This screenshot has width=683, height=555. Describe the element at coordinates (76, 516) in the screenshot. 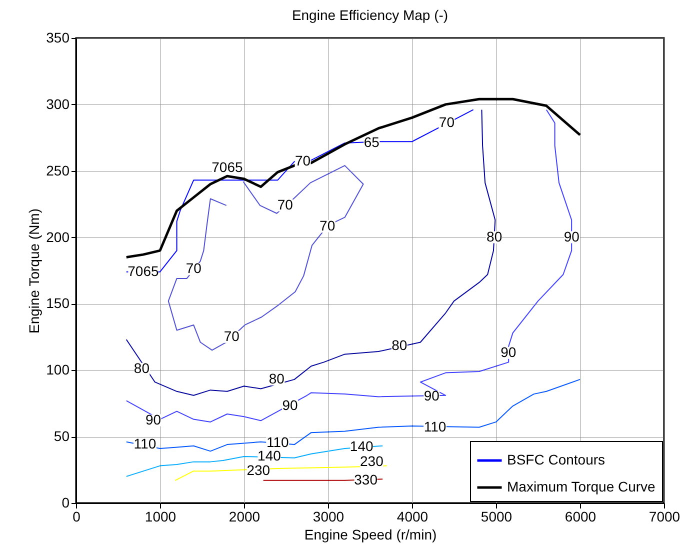

I see `x-tick-label: 0` at that location.